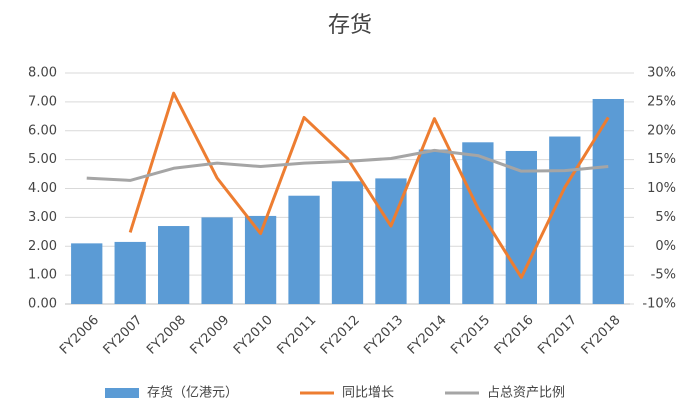  Describe the element at coordinates (122, 393) in the screenshot. I see `legend-swatch` at that location.